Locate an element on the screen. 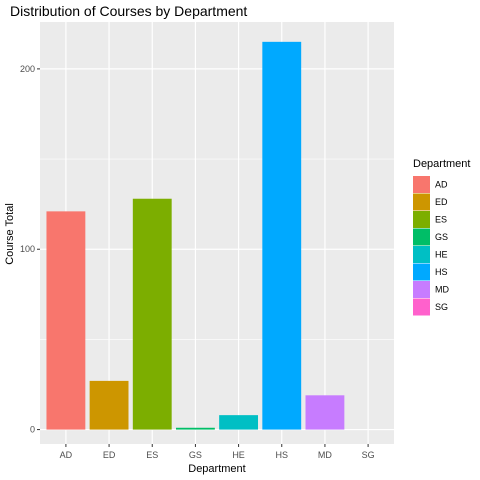 The image size is (480, 480). x-tick-label: AD is located at coordinates (66, 455).